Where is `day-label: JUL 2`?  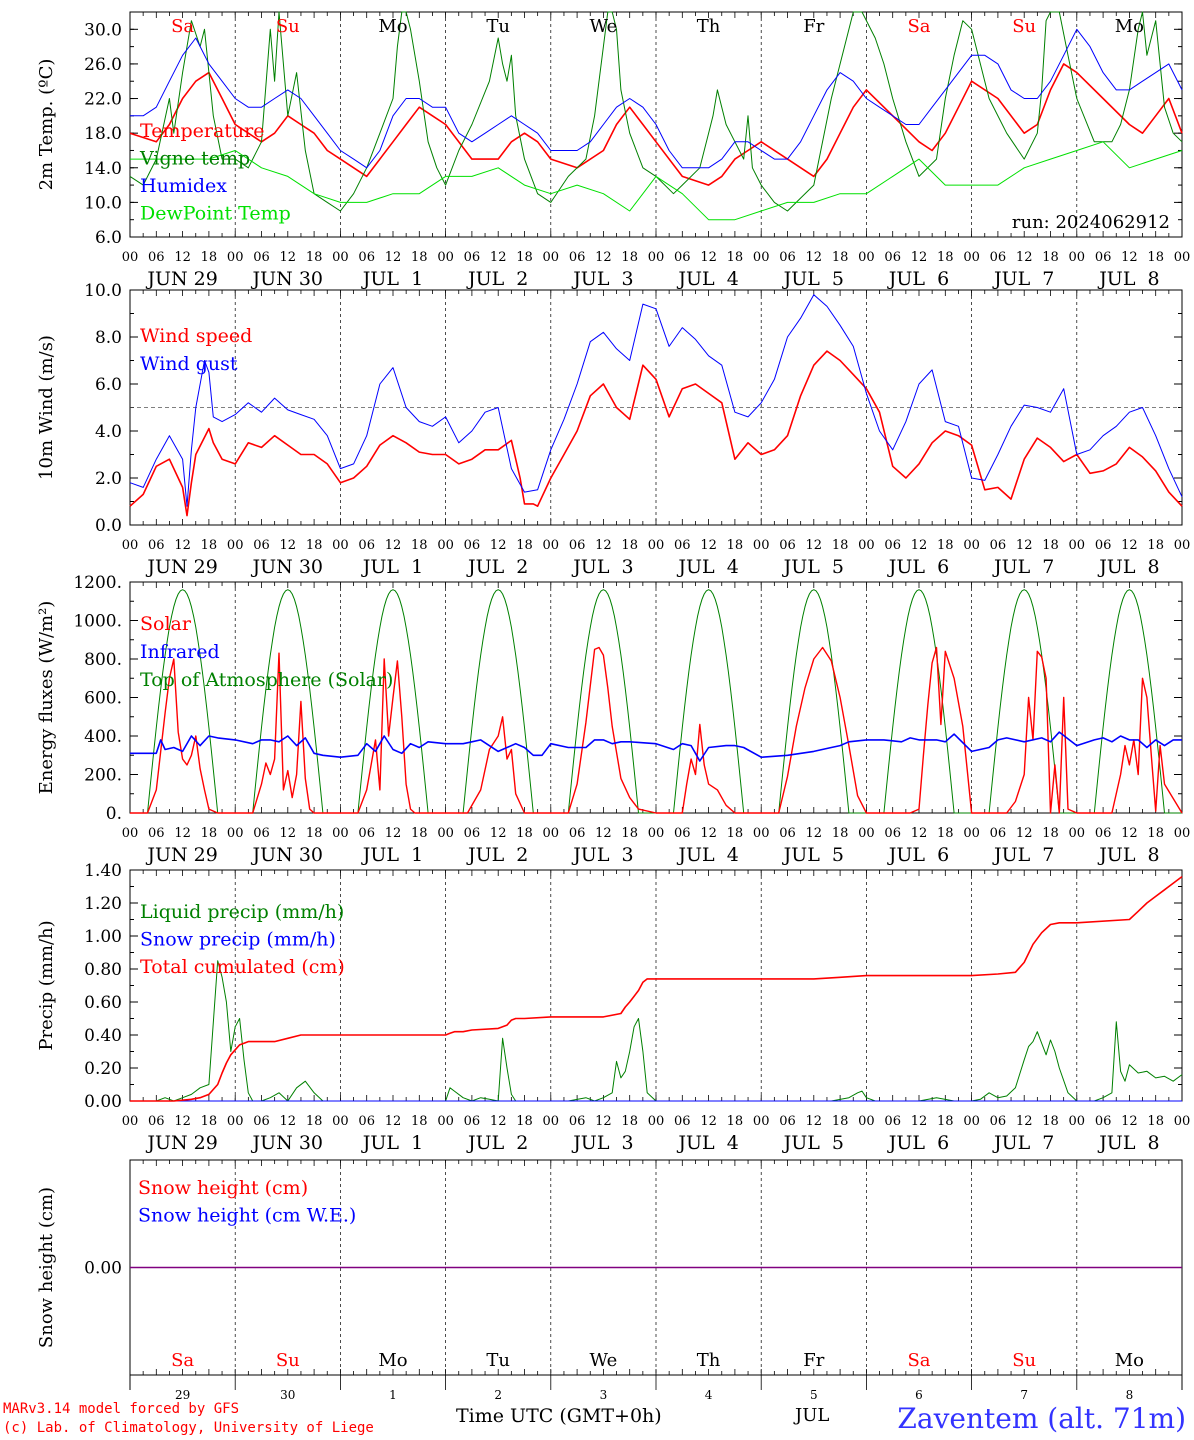
day-label: JUL 2 is located at coordinates (497, 855).